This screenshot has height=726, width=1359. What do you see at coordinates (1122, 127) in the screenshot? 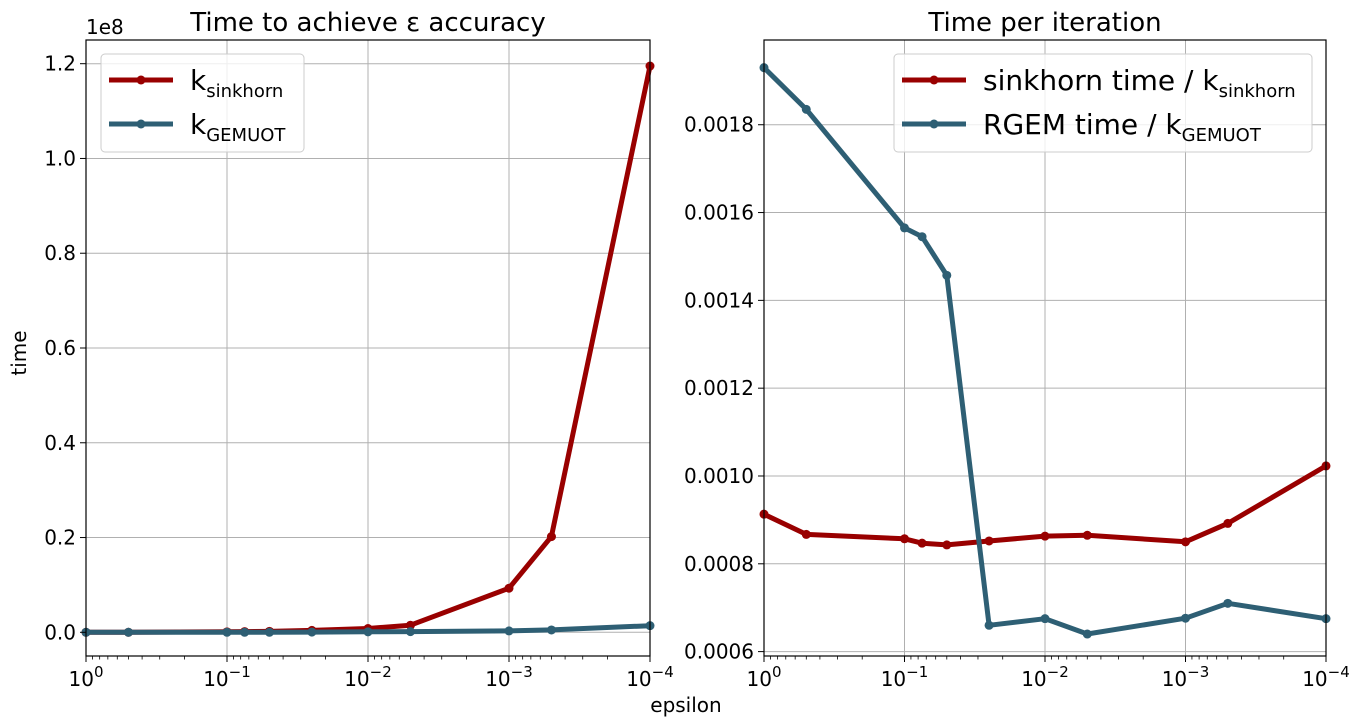
I see `legend-label: RGEM time / kGEMUOT` at bounding box center [1122, 127].